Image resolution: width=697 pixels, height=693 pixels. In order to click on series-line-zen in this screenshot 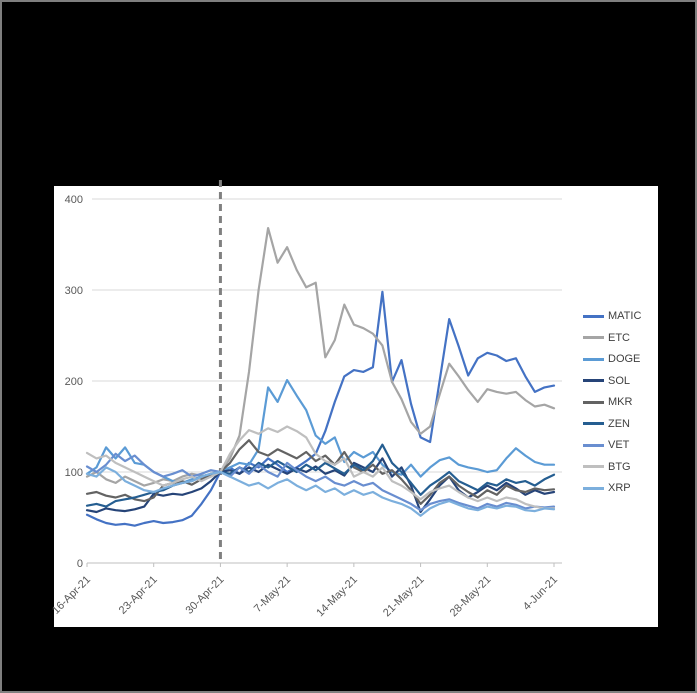, I will do `click(320, 475)`.